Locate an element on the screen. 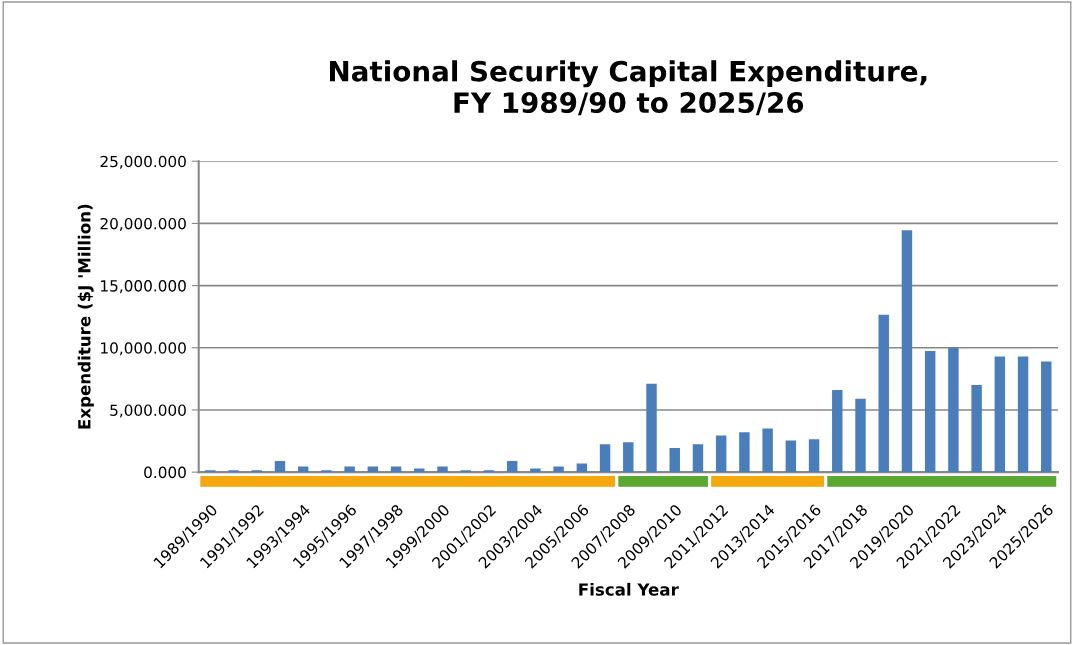  y-tick-label: 15,000.000 is located at coordinates (143, 287).